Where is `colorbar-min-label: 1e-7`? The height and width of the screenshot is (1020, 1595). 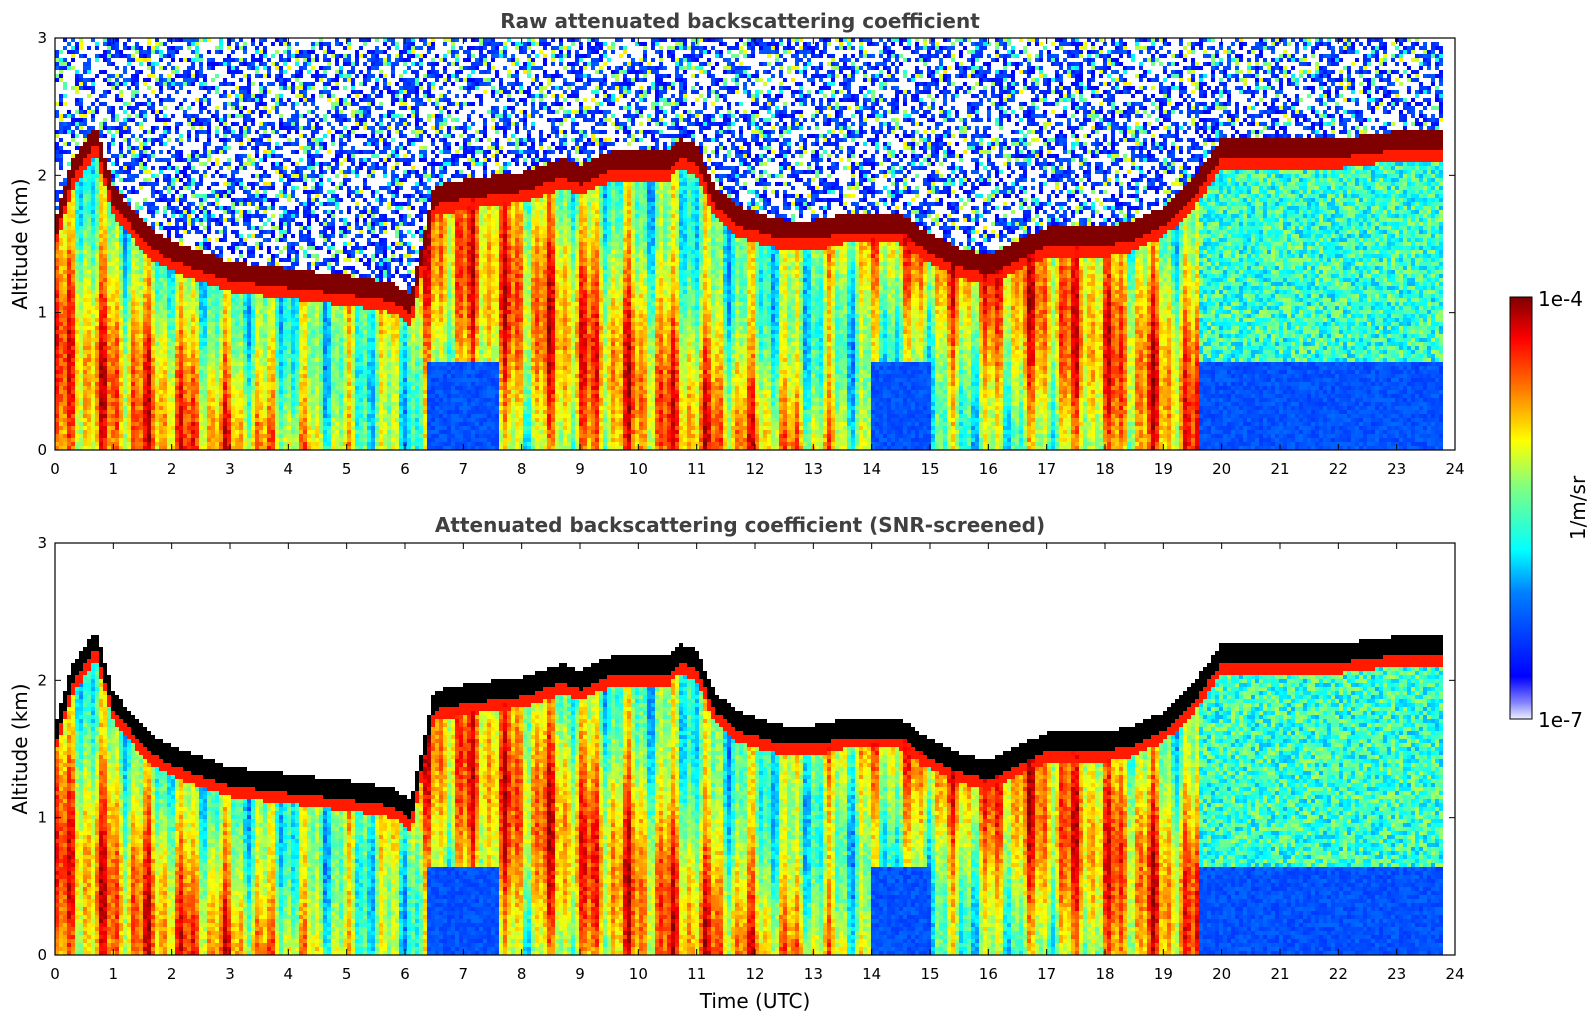
colorbar-min-label: 1e-7 is located at coordinates (1560, 720).